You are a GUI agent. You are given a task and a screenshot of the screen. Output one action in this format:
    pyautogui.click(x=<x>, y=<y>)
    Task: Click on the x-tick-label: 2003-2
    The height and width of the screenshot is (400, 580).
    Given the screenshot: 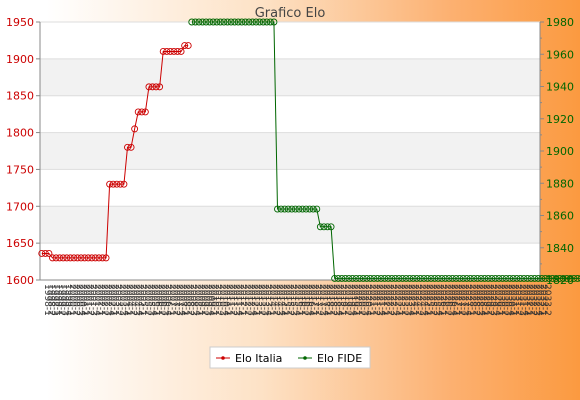 What is the action you would take?
    pyautogui.click(x=118, y=300)
    